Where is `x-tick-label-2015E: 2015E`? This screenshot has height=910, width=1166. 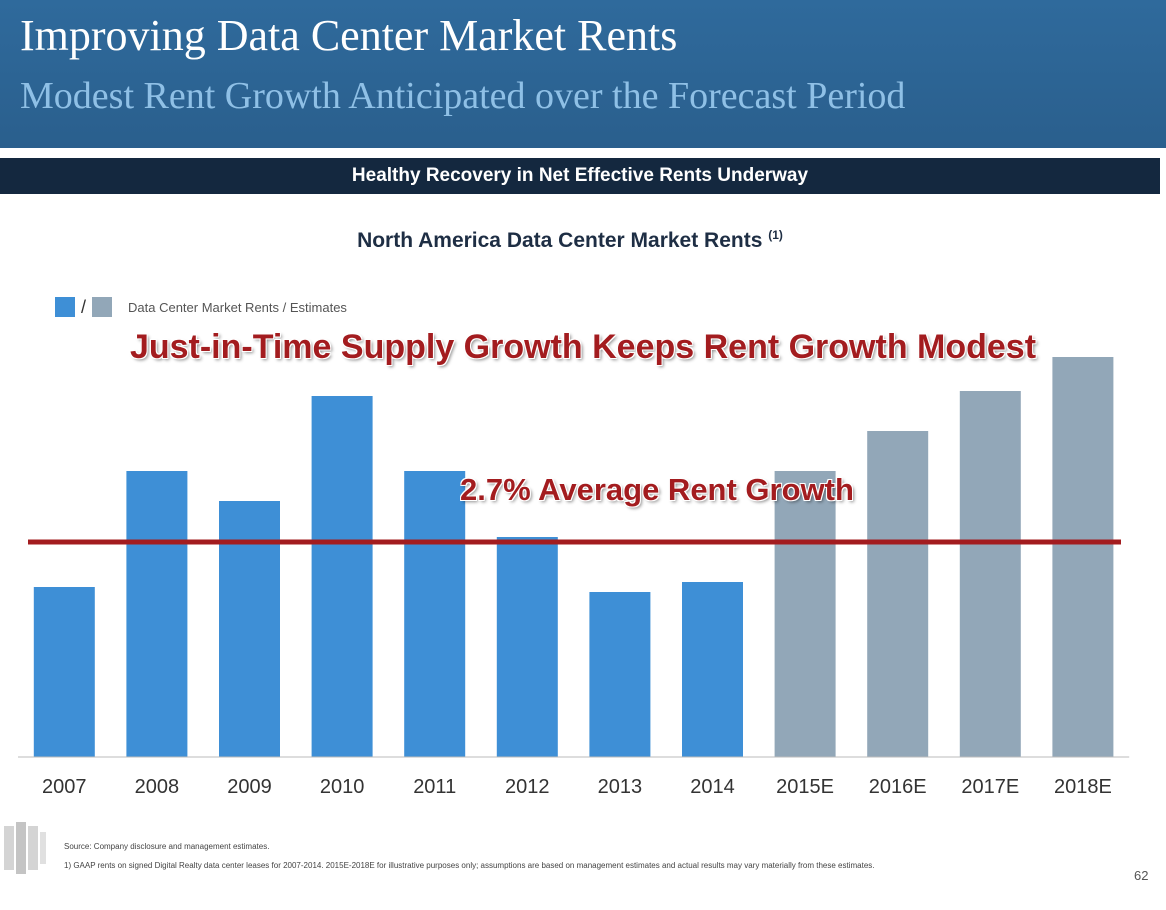 x-tick-label-2015E: 2015E is located at coordinates (805, 787).